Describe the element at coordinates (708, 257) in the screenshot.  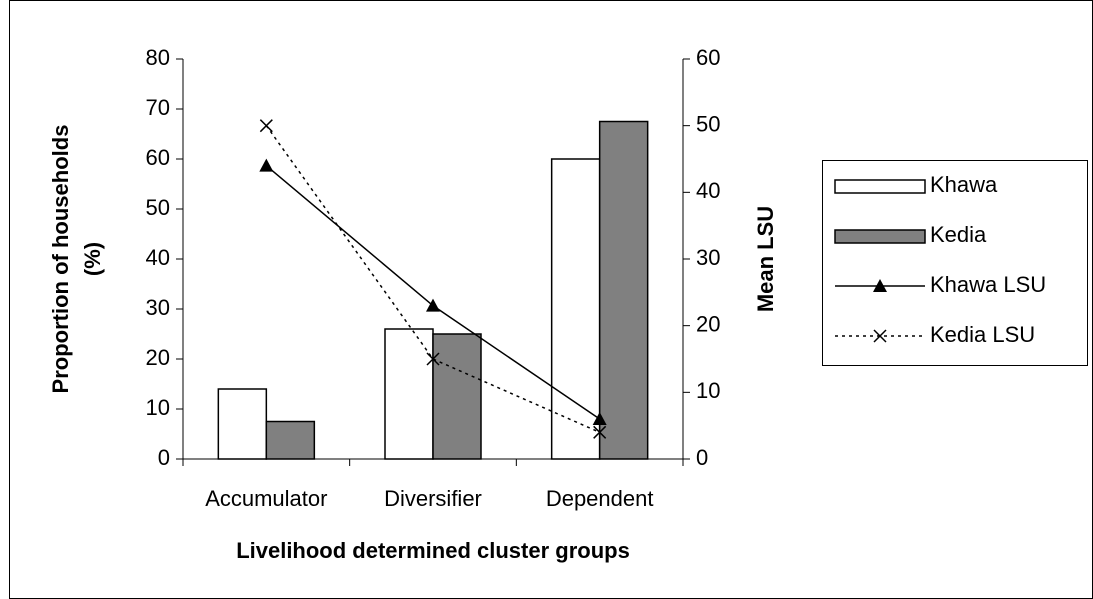
I see `y2-tick-label: 30` at that location.